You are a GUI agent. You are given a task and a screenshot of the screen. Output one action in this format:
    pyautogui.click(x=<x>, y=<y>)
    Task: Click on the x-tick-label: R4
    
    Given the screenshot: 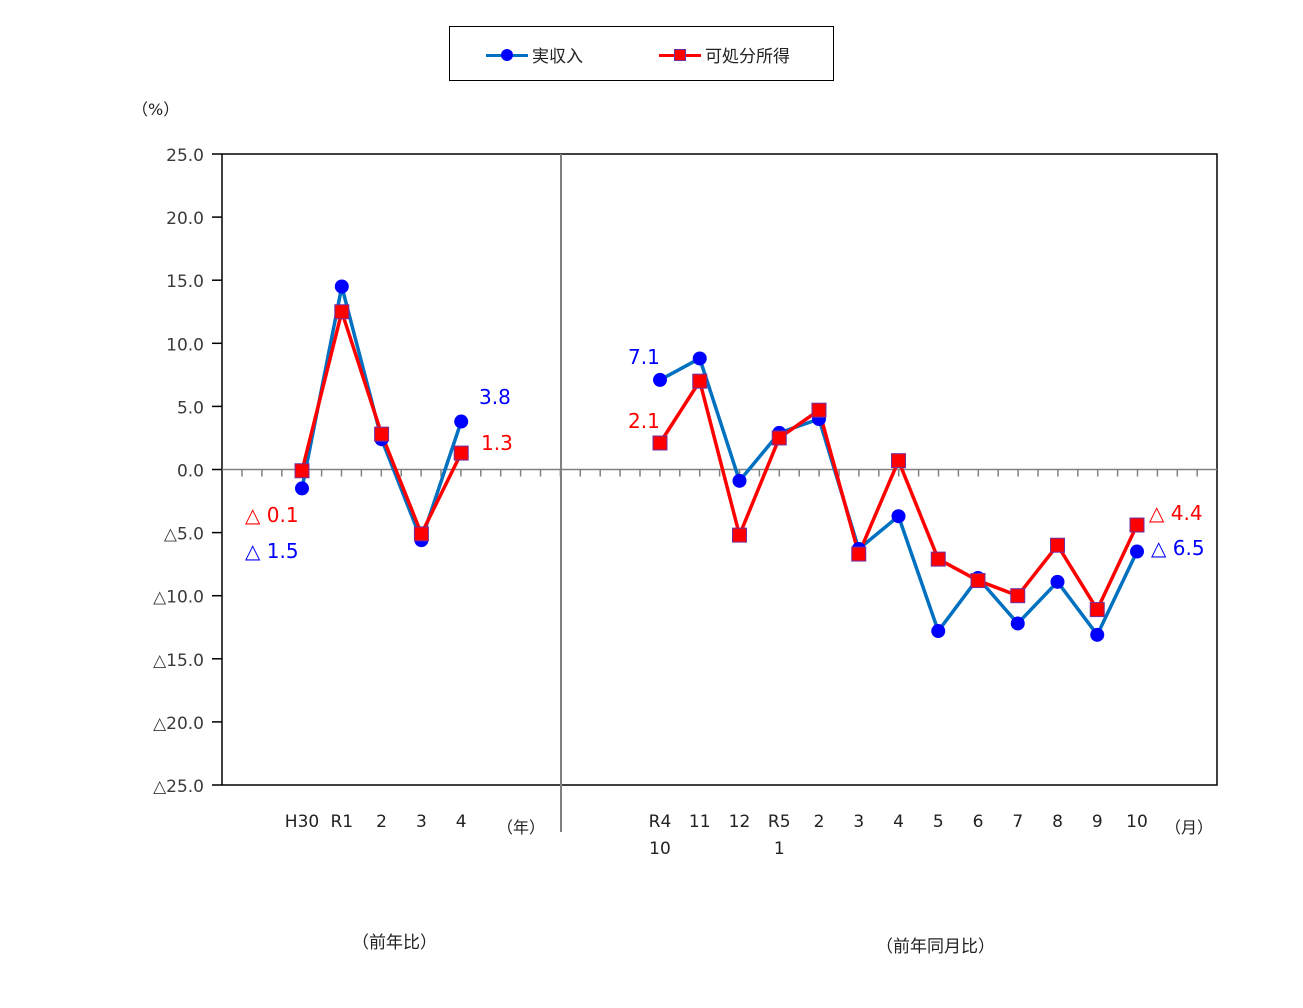 What is the action you would take?
    pyautogui.click(x=660, y=822)
    